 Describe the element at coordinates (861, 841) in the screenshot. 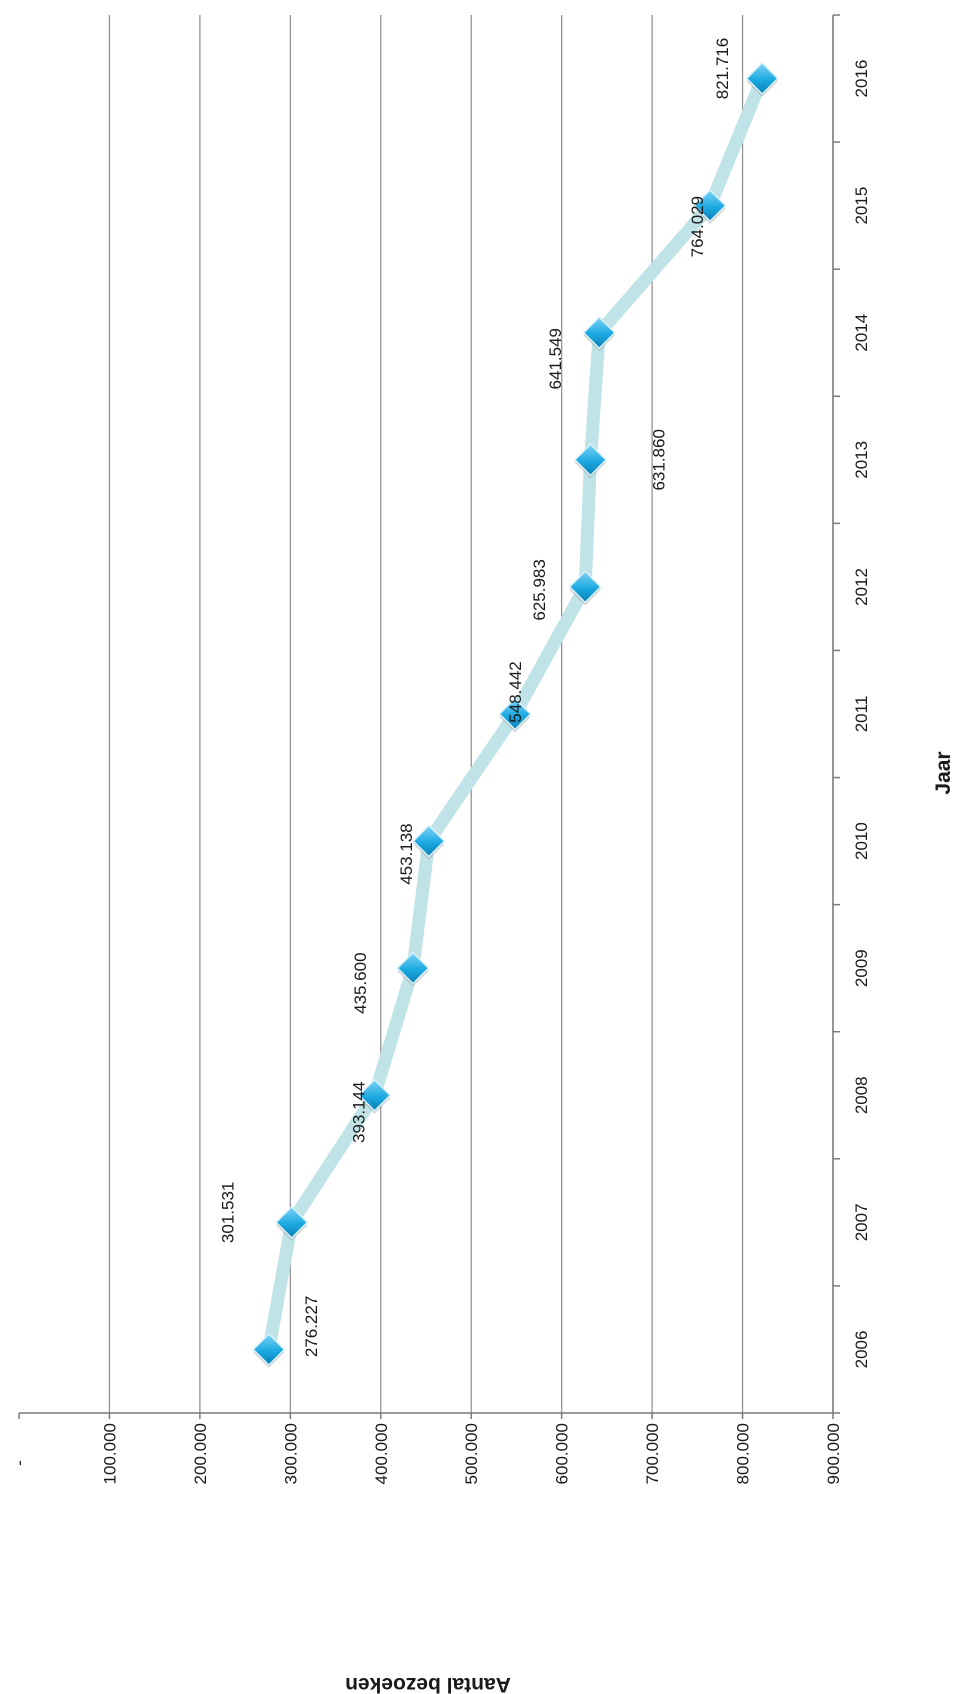

I see `category-tick-label: 2010` at that location.